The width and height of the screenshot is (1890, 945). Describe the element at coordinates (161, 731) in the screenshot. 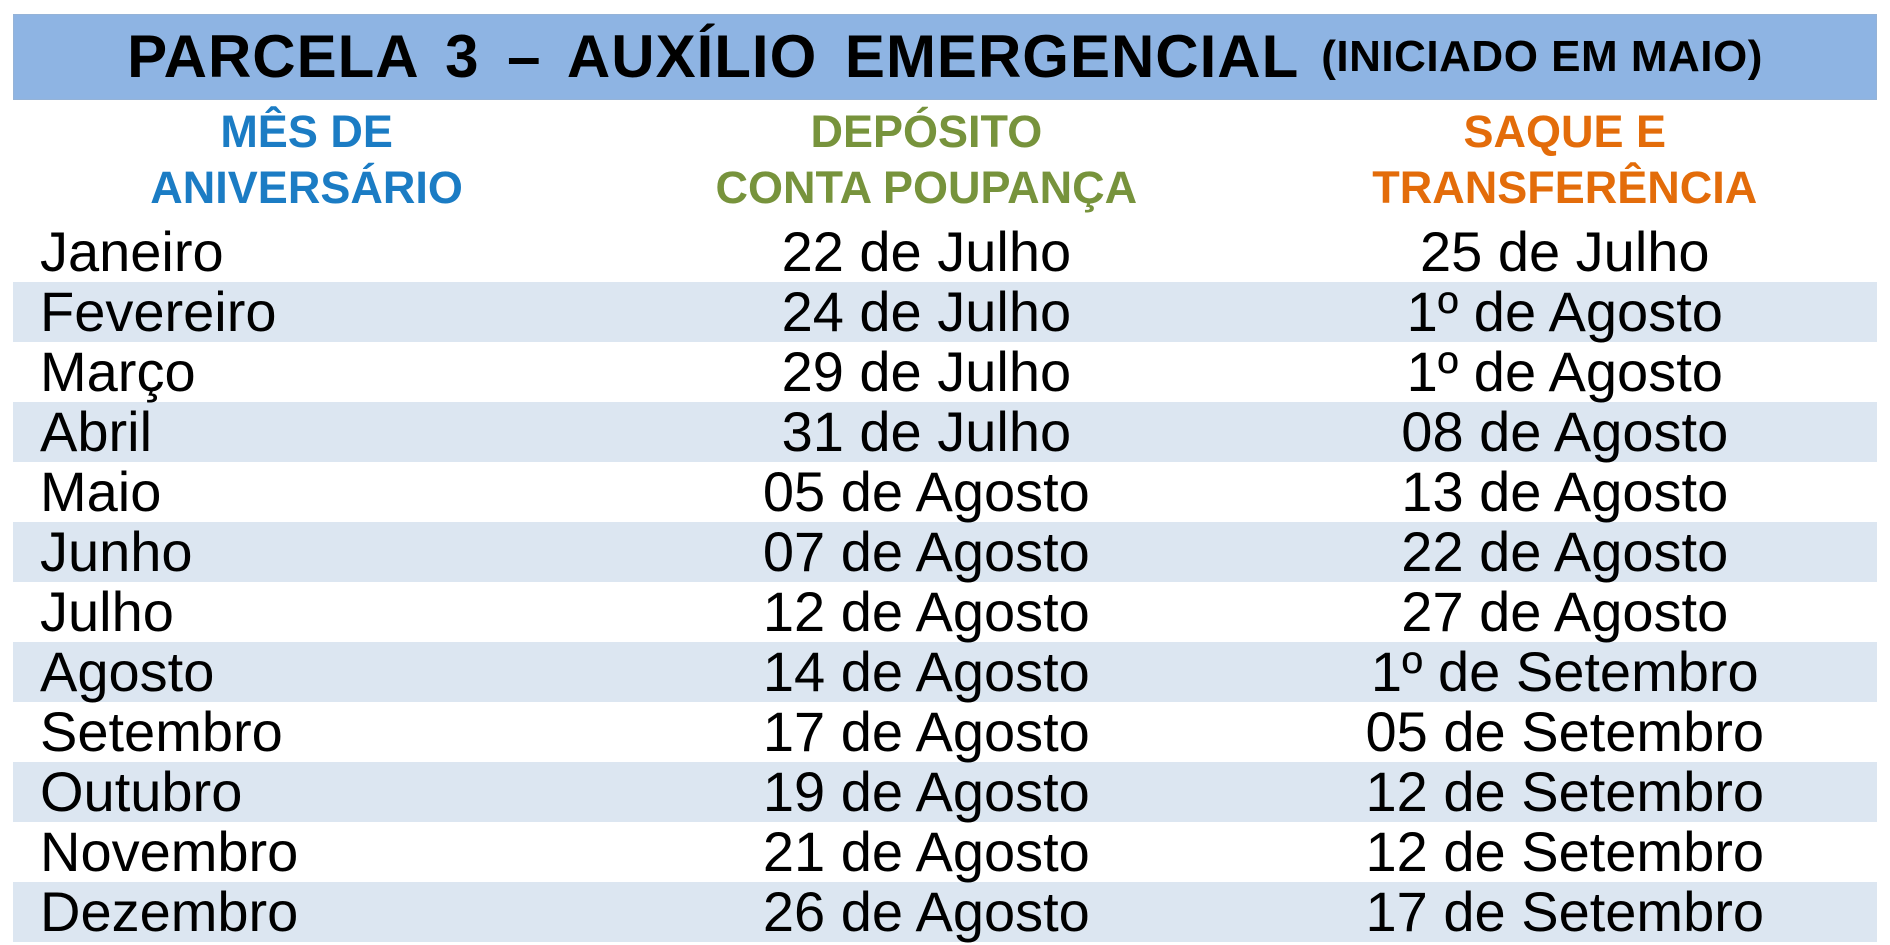

I see `month-cell: Setembro` at that location.